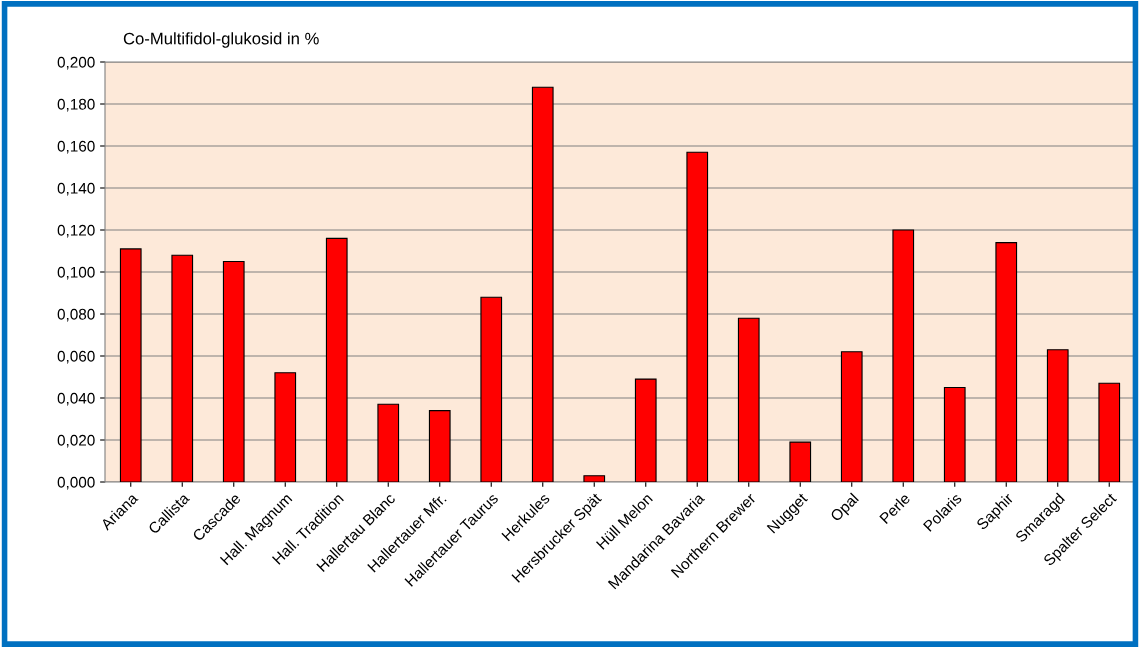 This screenshot has height=648, width=1140. What do you see at coordinates (76, 315) in the screenshot?
I see `y-tick-label: 0,080` at bounding box center [76, 315].